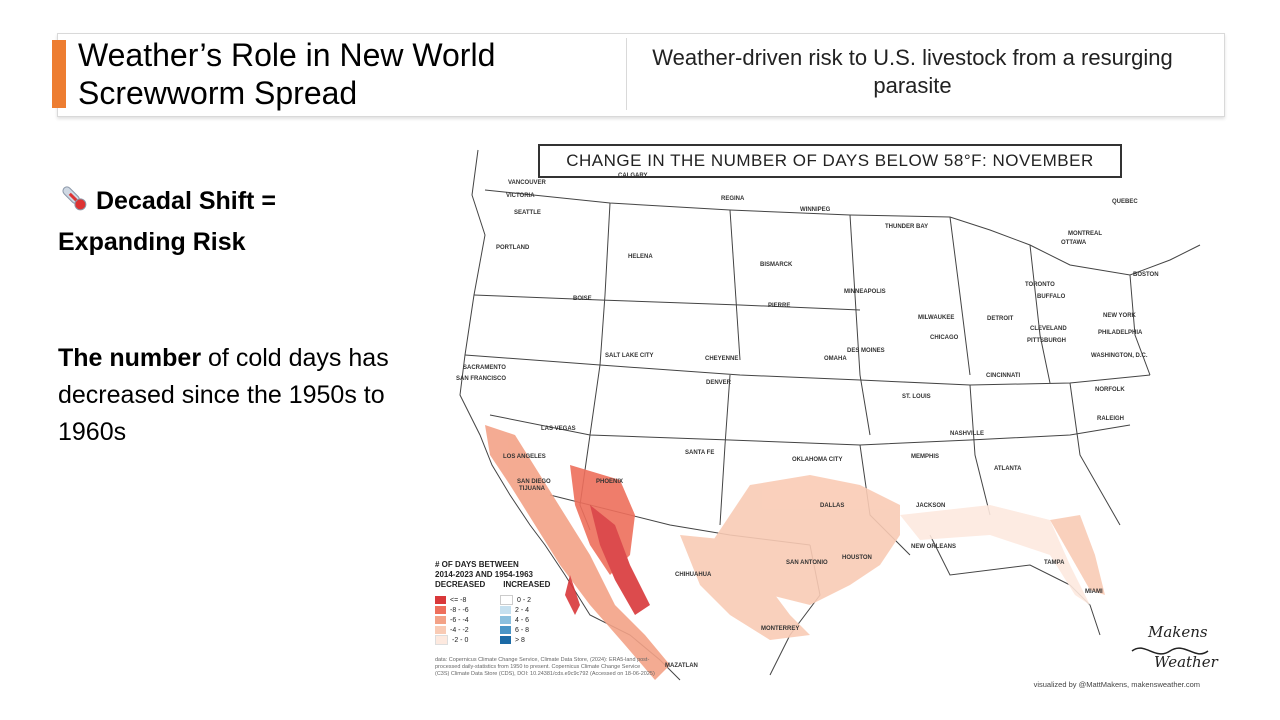 Image resolution: width=1280 pixels, height=720 pixels. Describe the element at coordinates (459, 630) in the screenshot. I see `legend-label: -4 - -2` at that location.